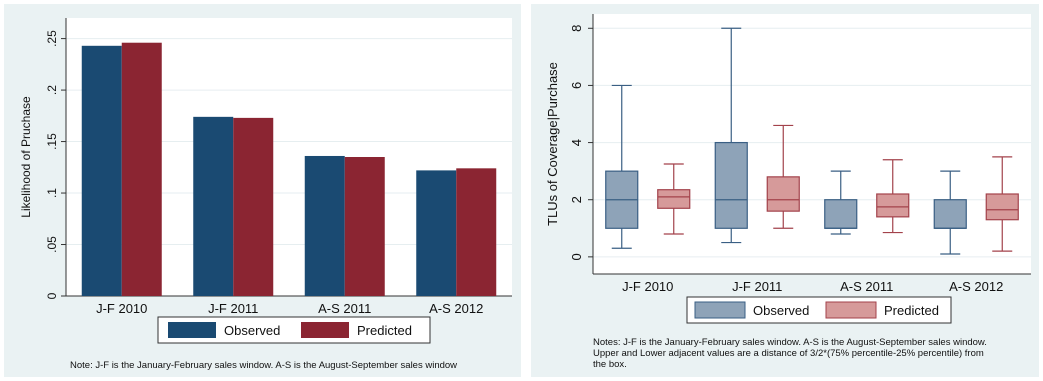  What do you see at coordinates (52, 193) in the screenshot?
I see `y-tick-label: .1` at bounding box center [52, 193].